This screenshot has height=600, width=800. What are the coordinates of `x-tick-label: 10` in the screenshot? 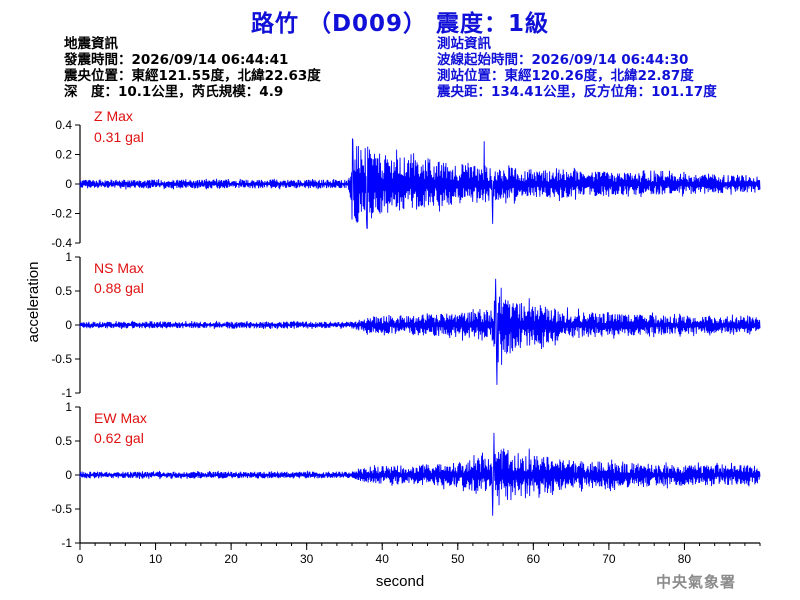 It's located at (156, 559).